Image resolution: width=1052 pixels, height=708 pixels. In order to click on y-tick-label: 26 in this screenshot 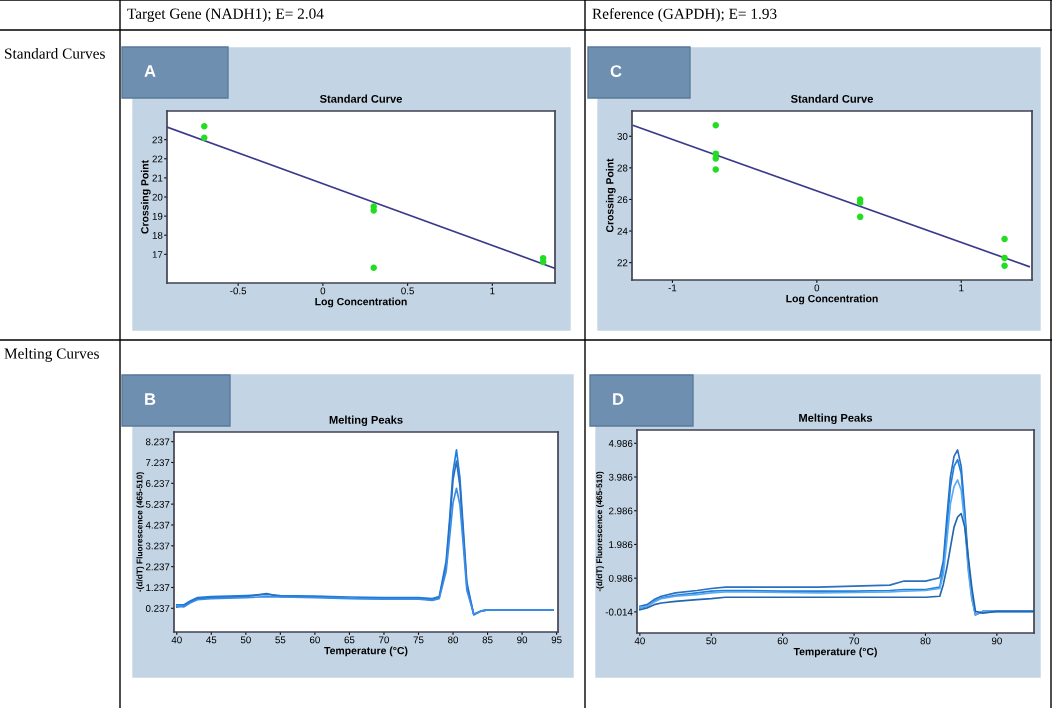, I will do `click(622, 200)`.